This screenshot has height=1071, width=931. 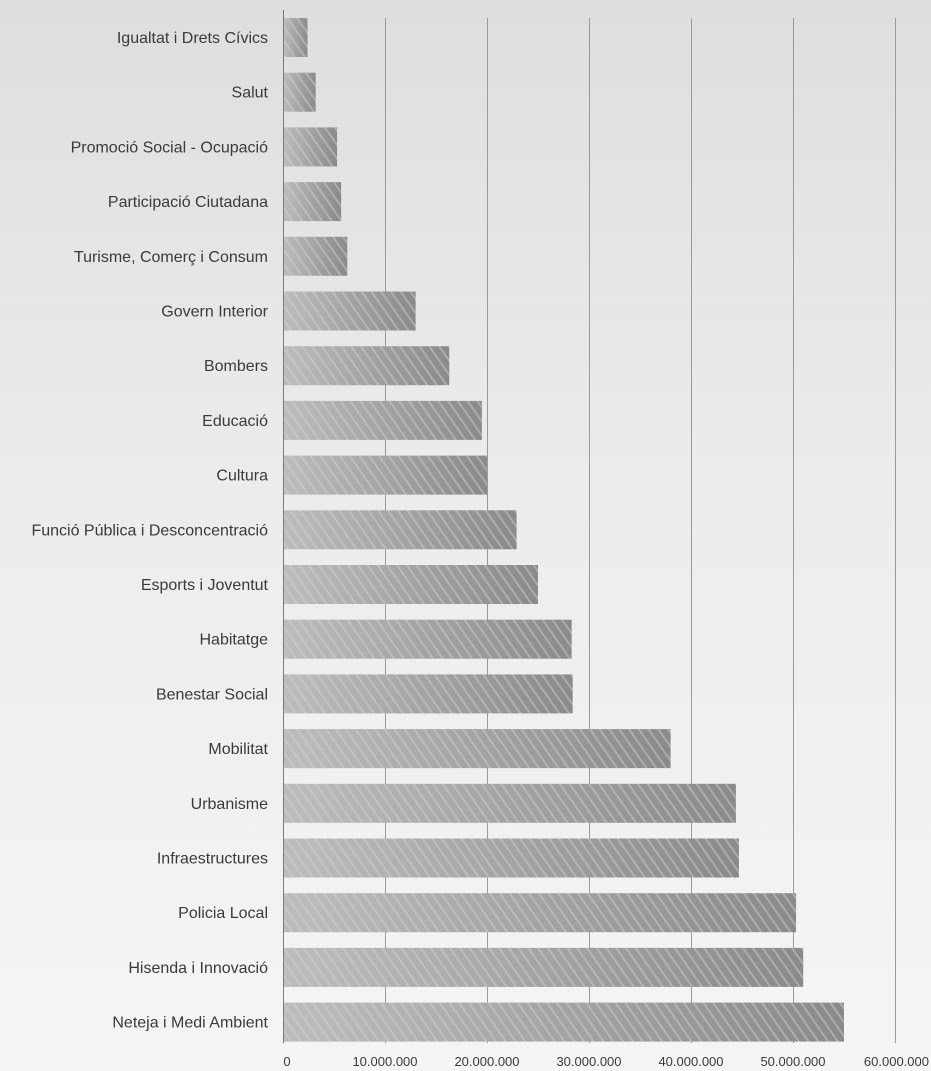 I want to click on tick-label: 0, so click(x=286, y=1061).